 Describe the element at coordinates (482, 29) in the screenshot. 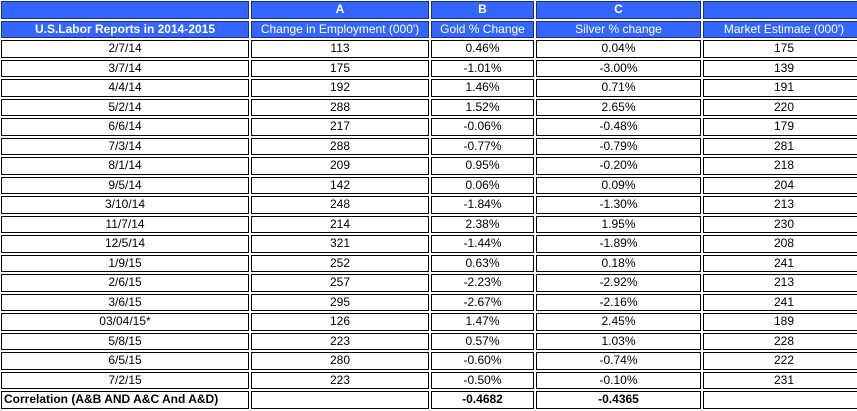

I see `column-header-gold: Gold % Change` at that location.